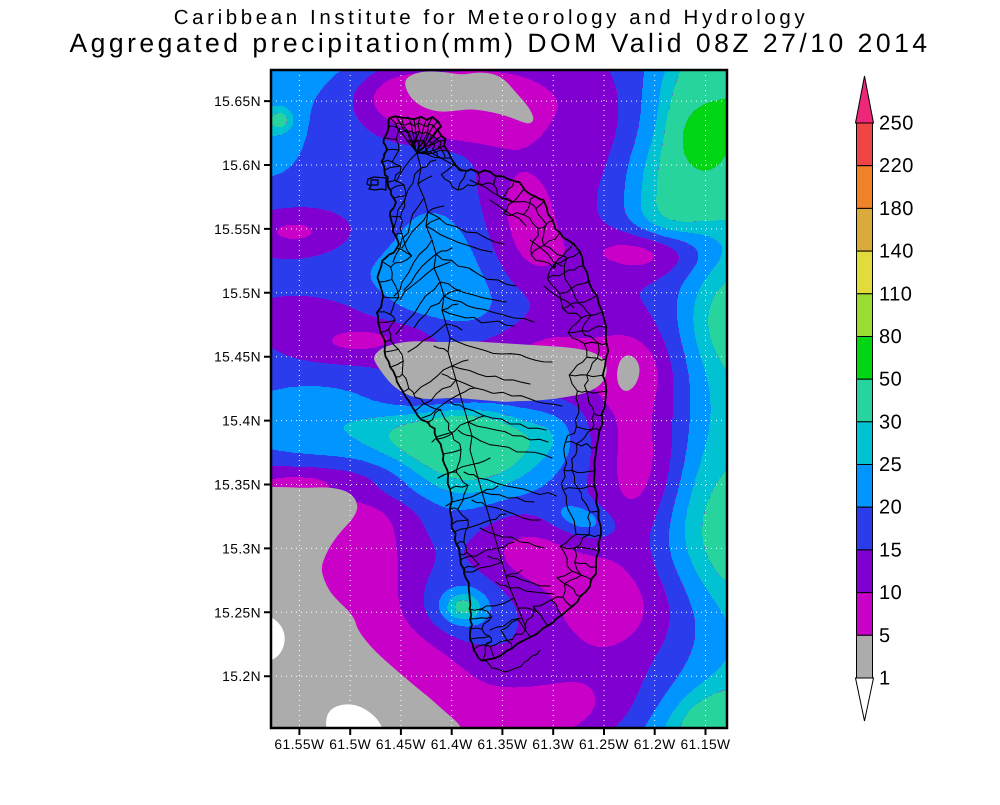 Image resolution: width=1000 pixels, height=805 pixels. I want to click on svg-text: 15.45N, so click(237, 357).